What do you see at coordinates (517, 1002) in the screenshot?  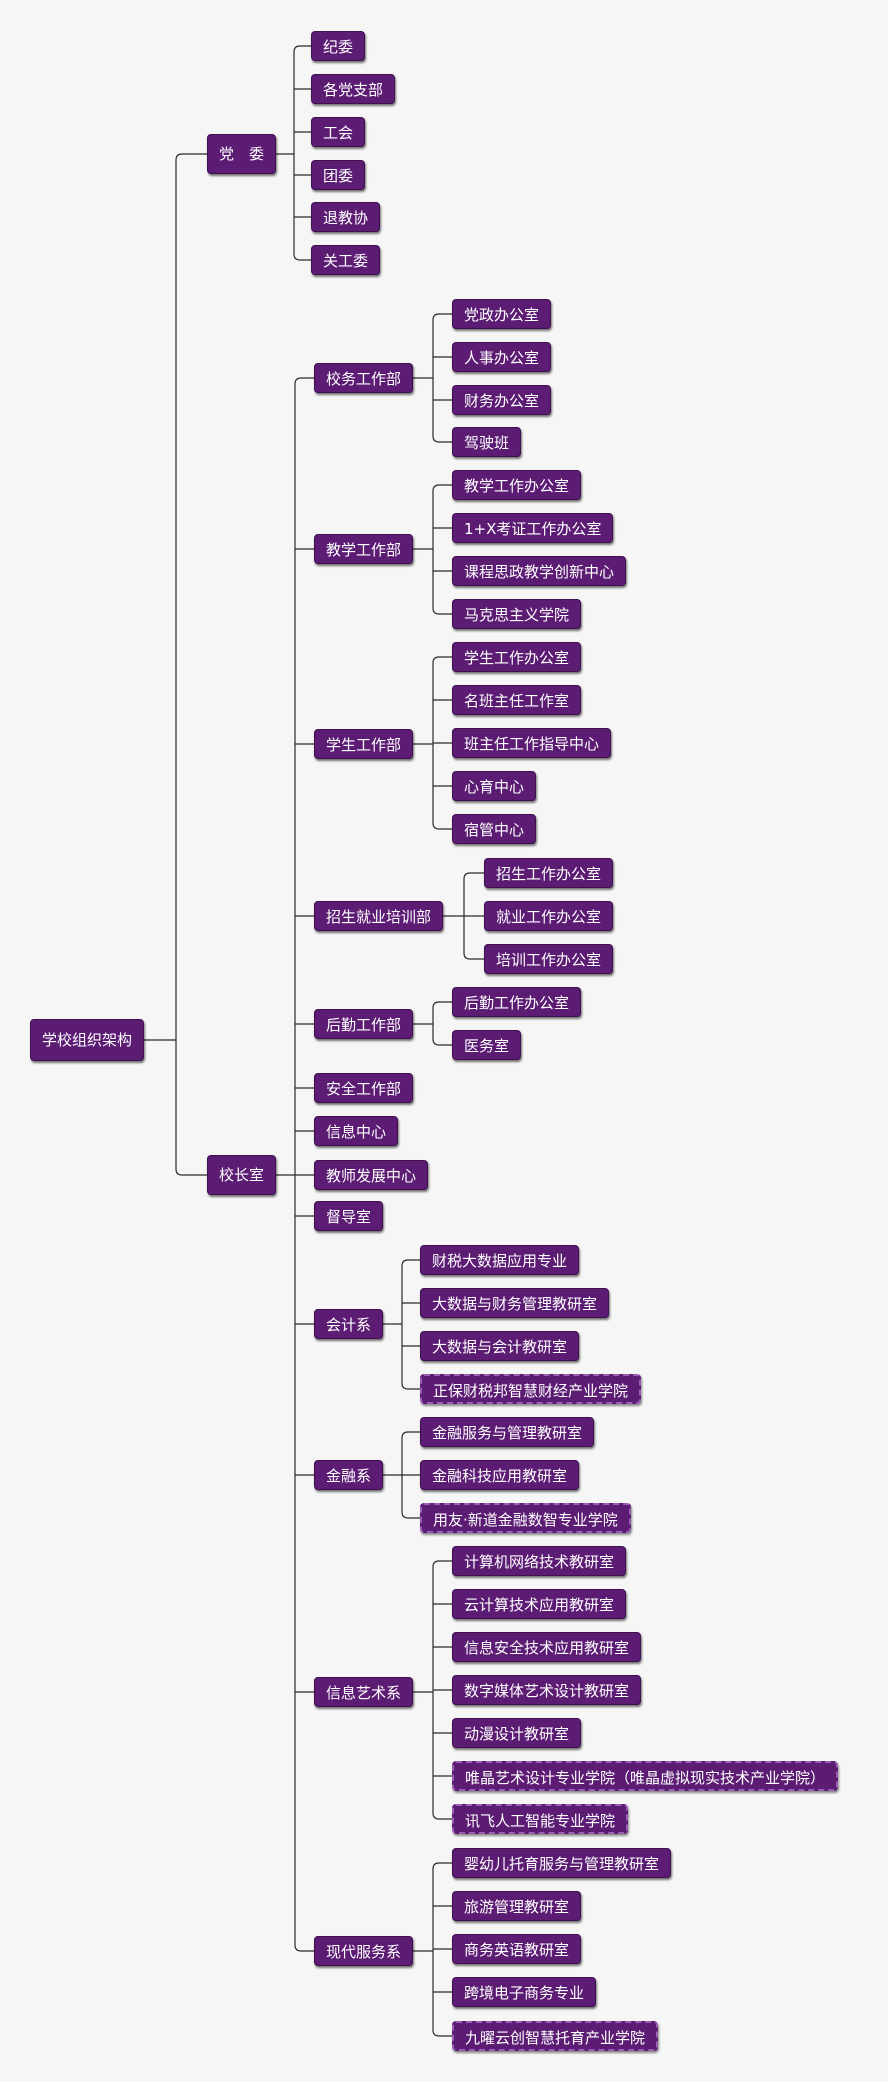 I see `leaf-node: 后勤工作办公室` at bounding box center [517, 1002].